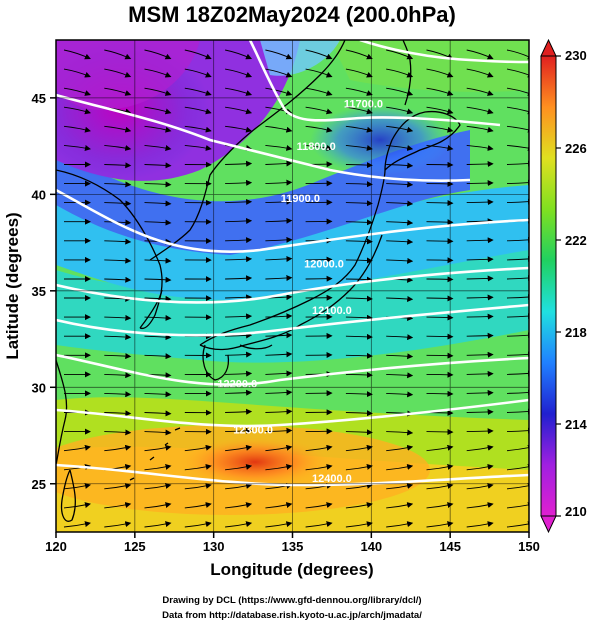 The height and width of the screenshot is (625, 599). Describe the element at coordinates (292, 14) in the screenshot. I see `map-title: MSM 18Z02May2024 (200.0hPa)` at that location.